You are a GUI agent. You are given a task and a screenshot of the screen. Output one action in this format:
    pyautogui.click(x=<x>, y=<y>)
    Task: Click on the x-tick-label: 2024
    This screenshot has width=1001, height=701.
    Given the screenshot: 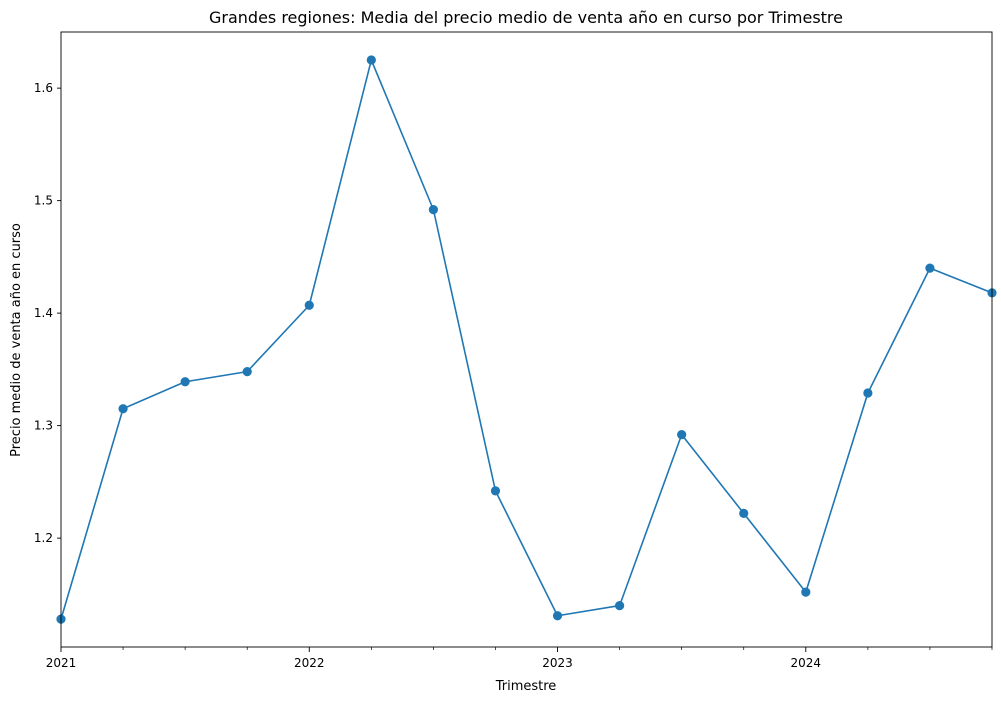 What is the action you would take?
    pyautogui.click(x=806, y=663)
    